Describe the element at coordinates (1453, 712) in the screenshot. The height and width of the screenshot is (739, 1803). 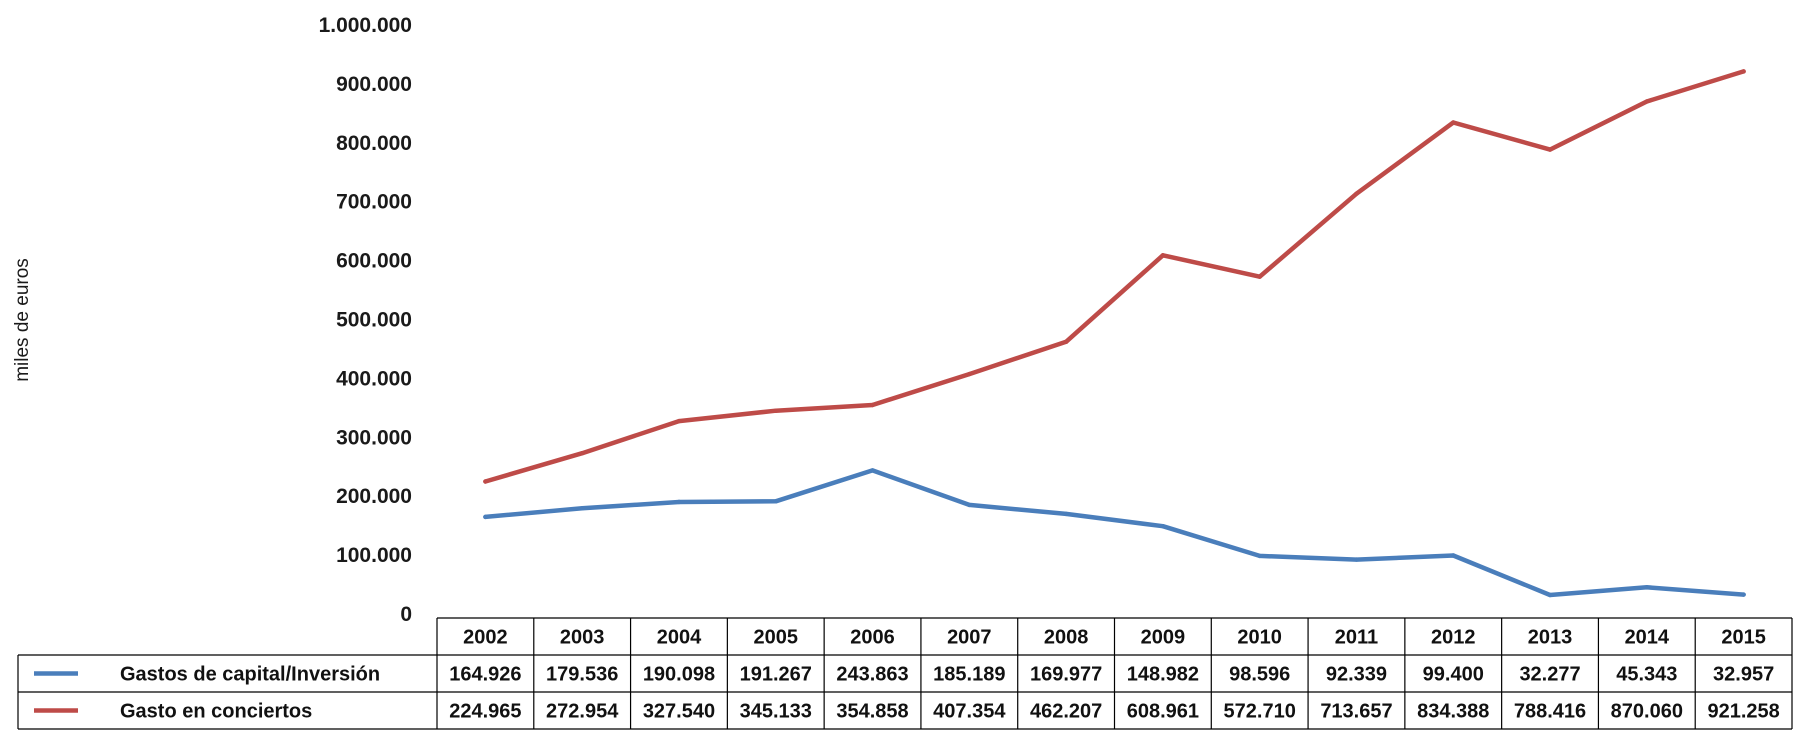
I see `data-label: 834.388` at that location.